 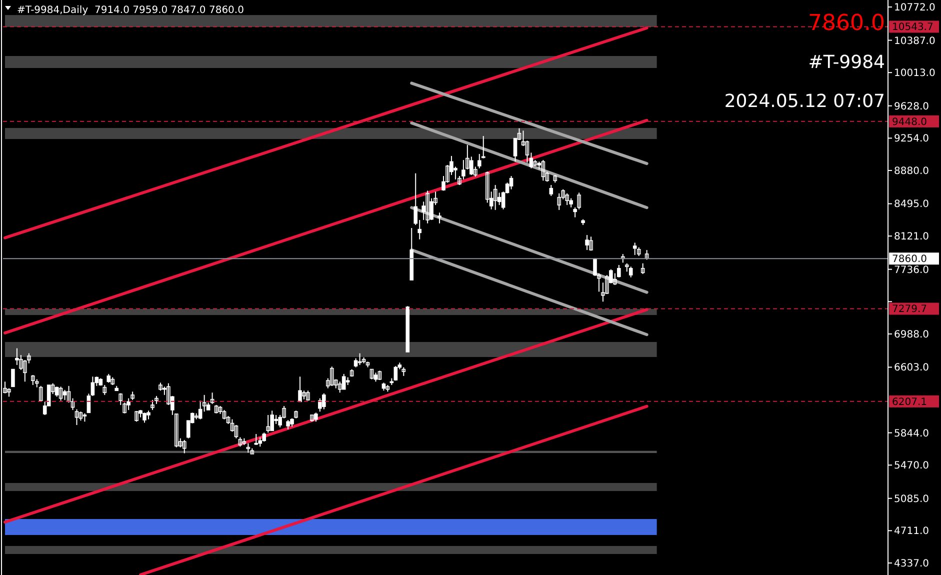 I want to click on y-tick-label: 4337.0, so click(x=911, y=564).